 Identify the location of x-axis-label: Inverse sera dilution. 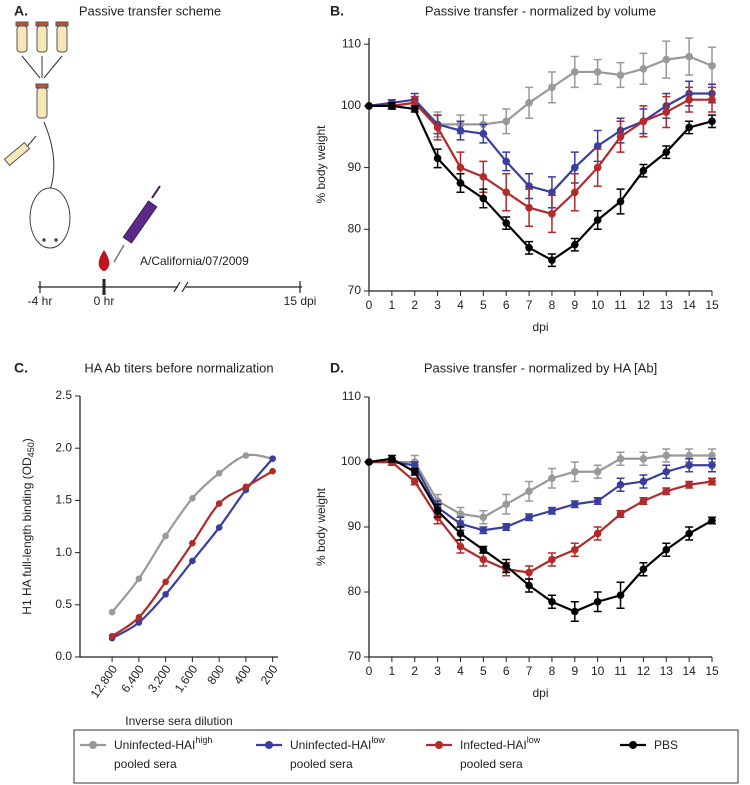
(178, 721).